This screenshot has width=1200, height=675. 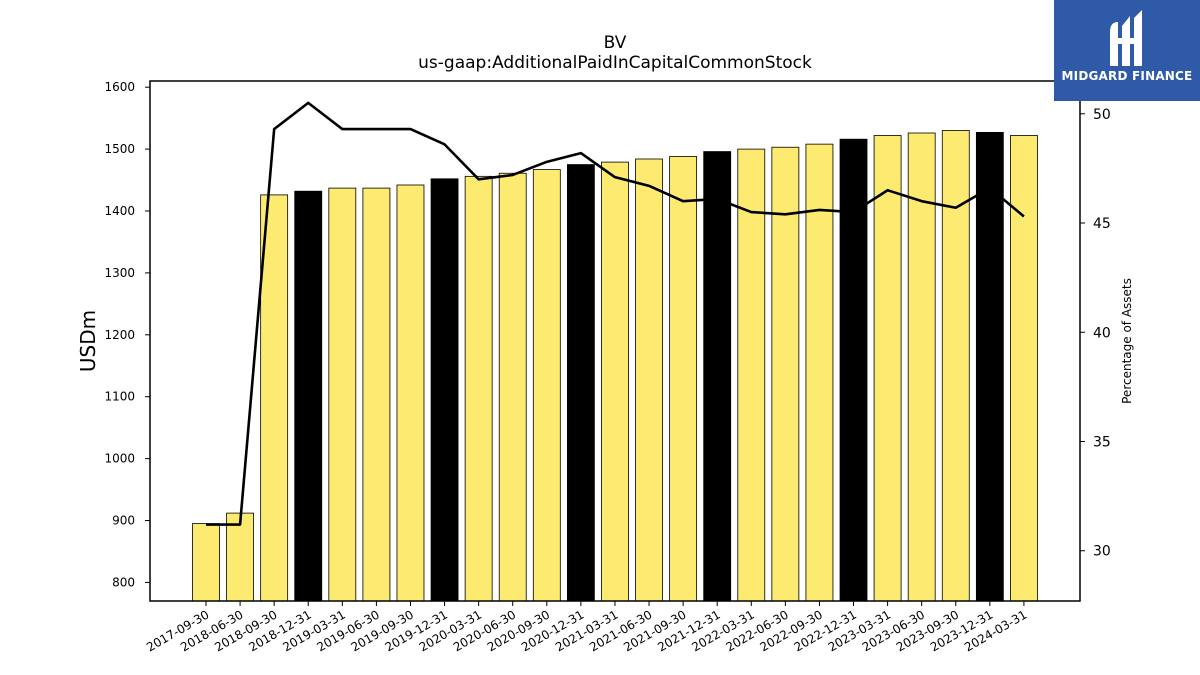 I want to click on y-tick-label-1300: 1300, so click(x=119, y=273).